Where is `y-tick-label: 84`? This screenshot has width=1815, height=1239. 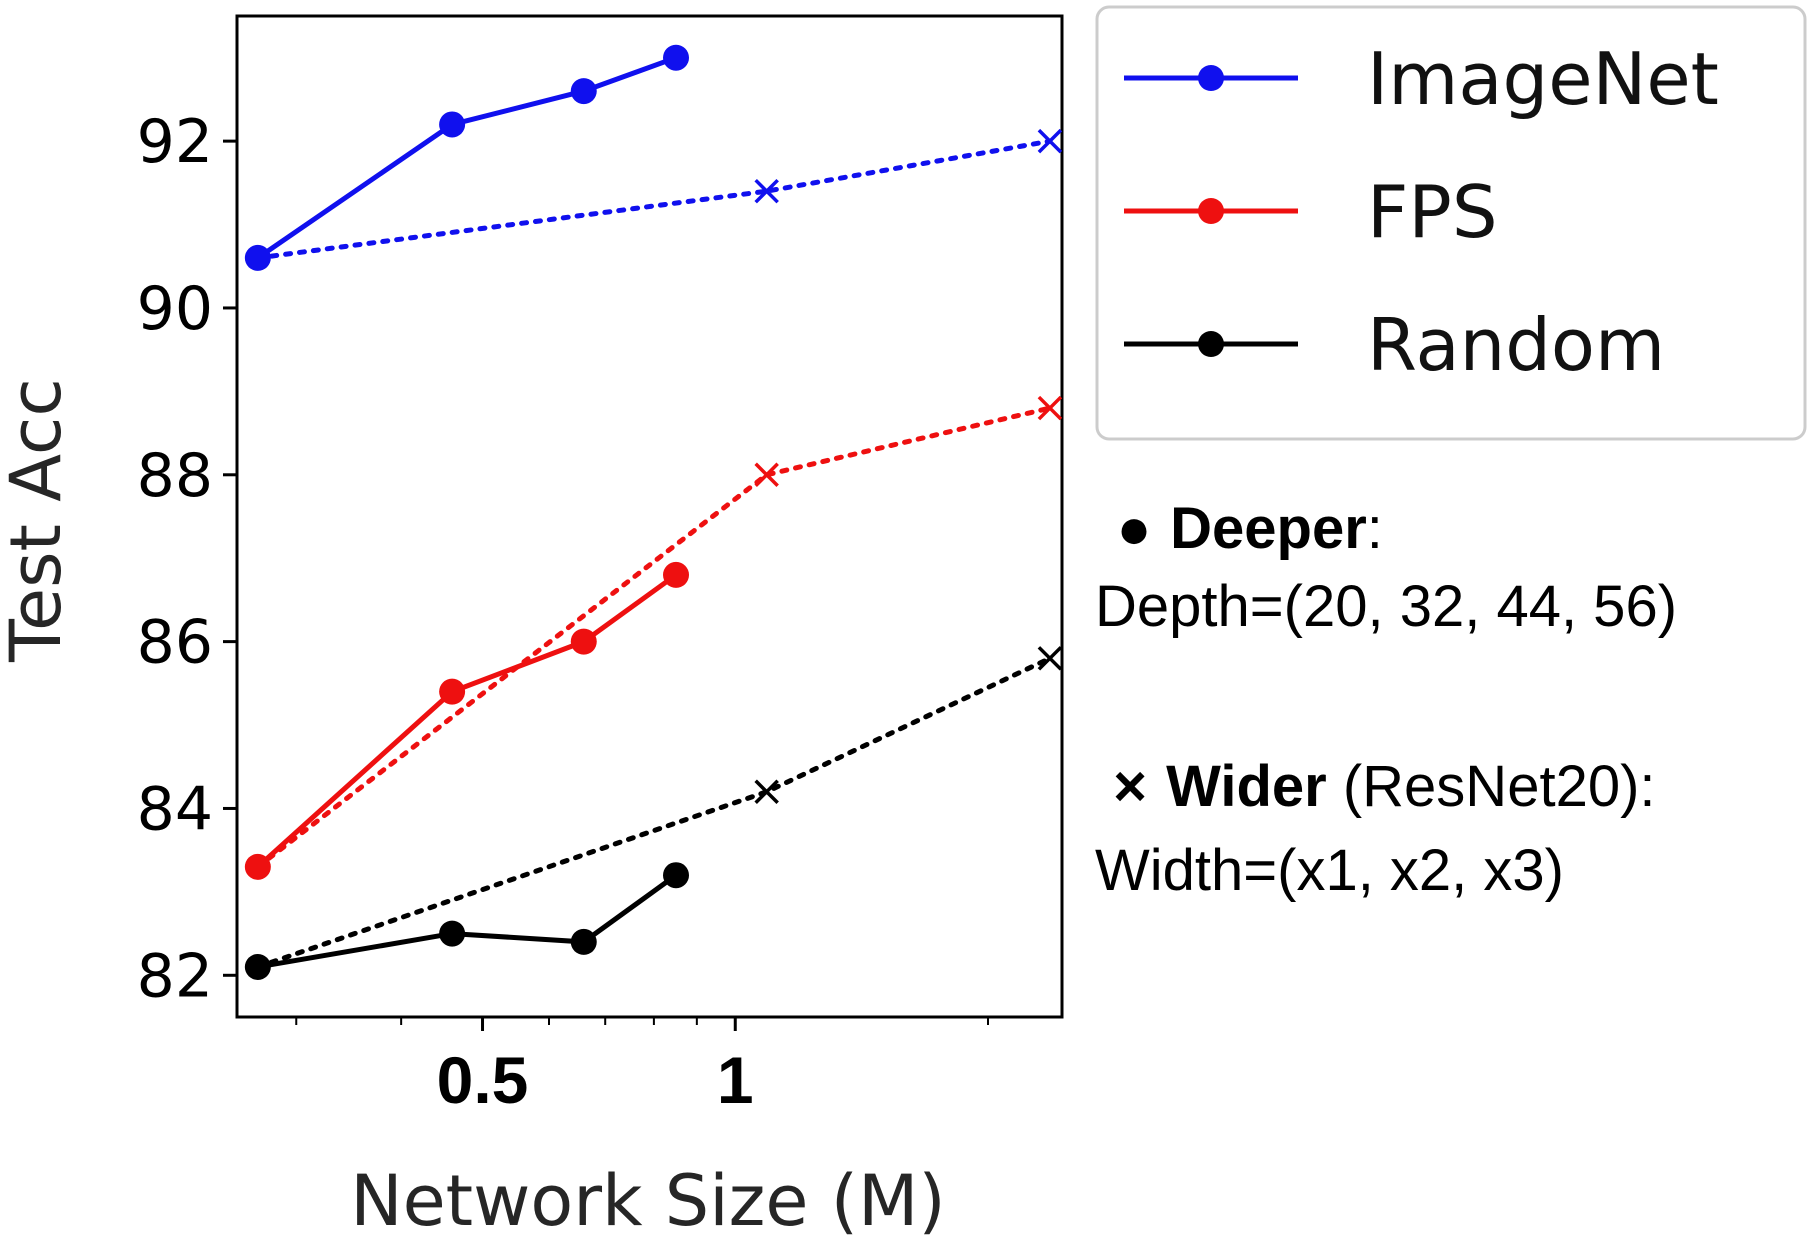
y-tick-label: 84 is located at coordinates (175, 809).